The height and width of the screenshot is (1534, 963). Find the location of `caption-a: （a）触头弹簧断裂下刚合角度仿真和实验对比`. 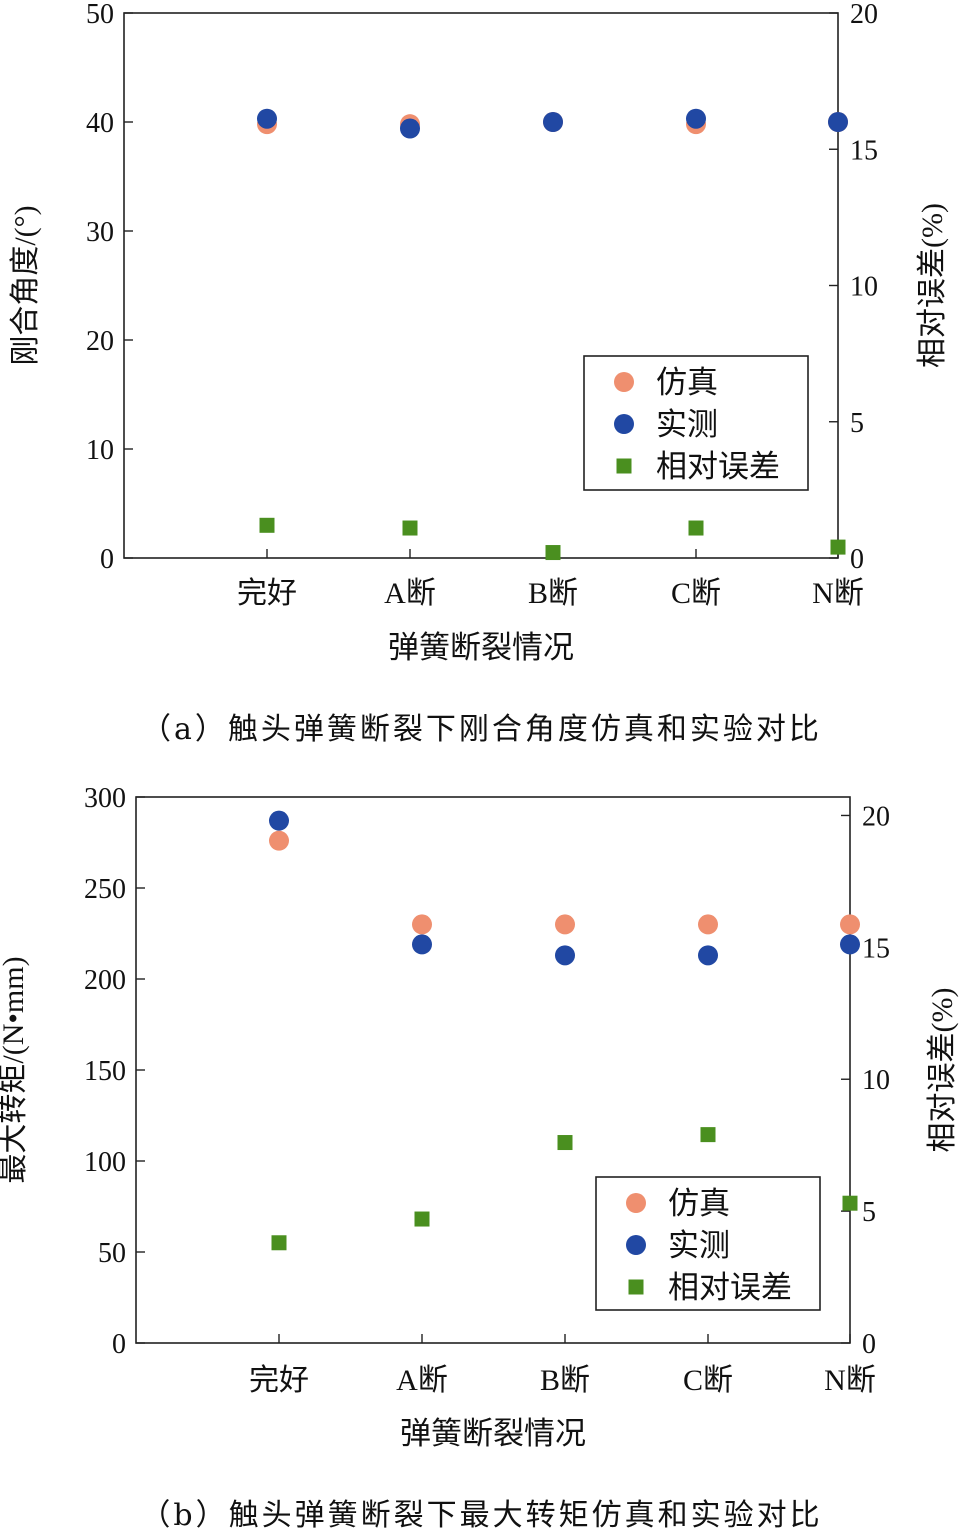

caption-a: （a）触头弹簧断裂下刚合角度仿真和实验对比 is located at coordinates (481, 729).